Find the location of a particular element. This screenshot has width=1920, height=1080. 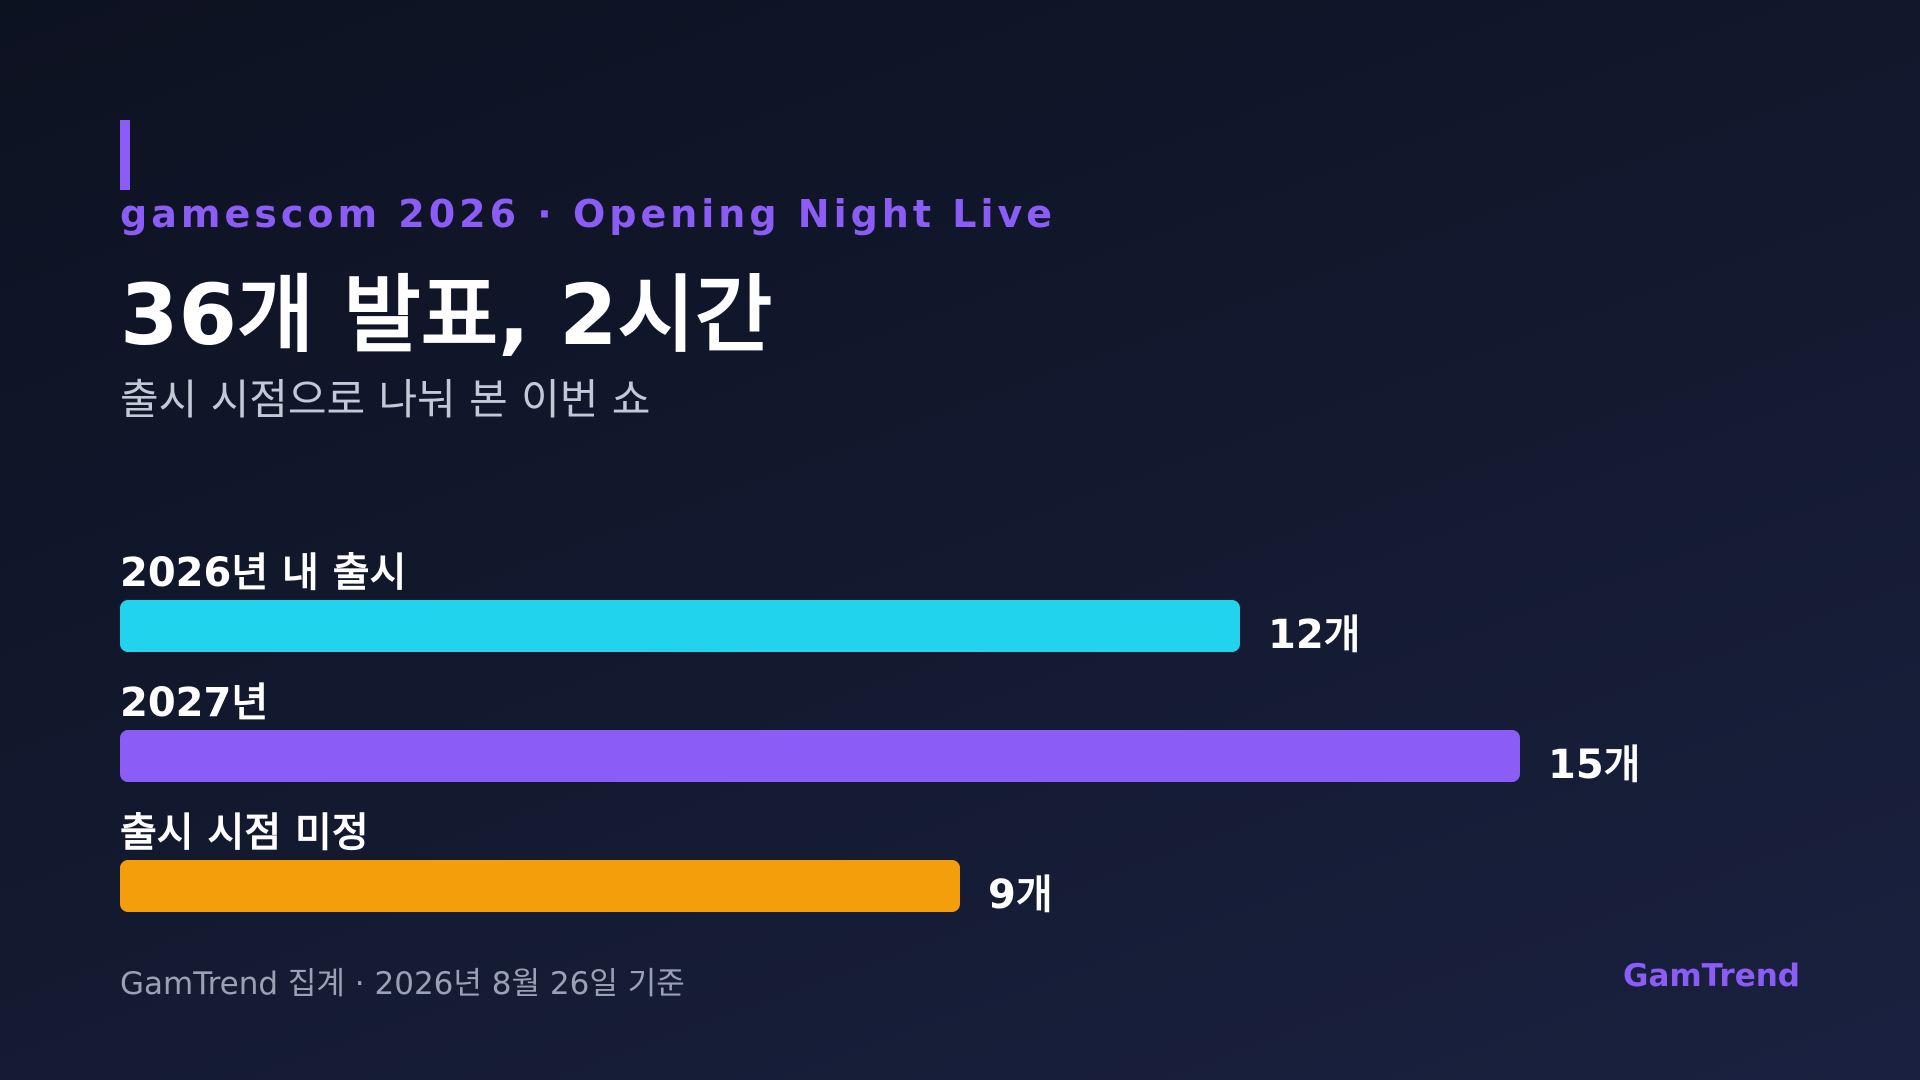

bar-row: 출시 시점 미정 9개 is located at coordinates (970, 859).